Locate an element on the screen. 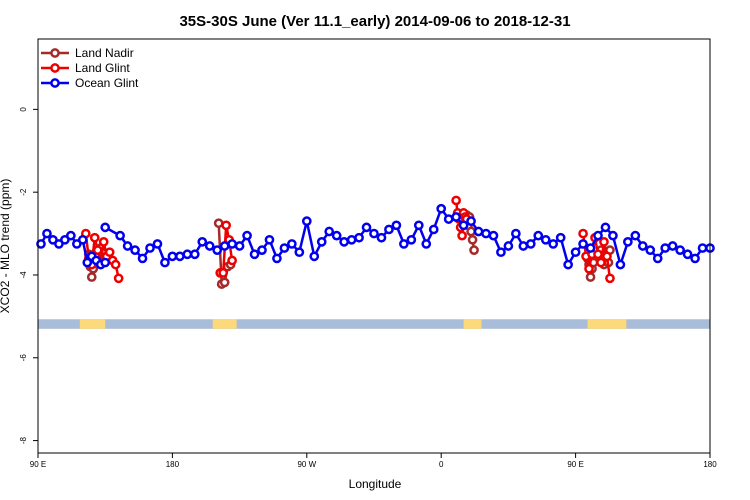  legend-label: Land Nadir is located at coordinates (104, 53).